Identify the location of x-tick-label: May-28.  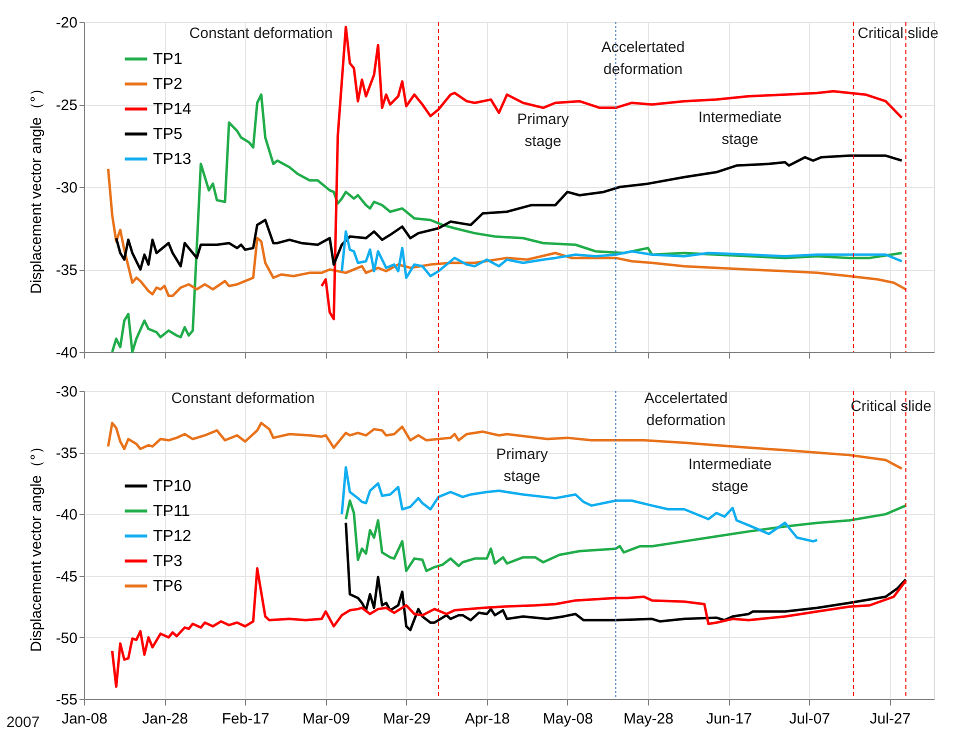
(648, 719).